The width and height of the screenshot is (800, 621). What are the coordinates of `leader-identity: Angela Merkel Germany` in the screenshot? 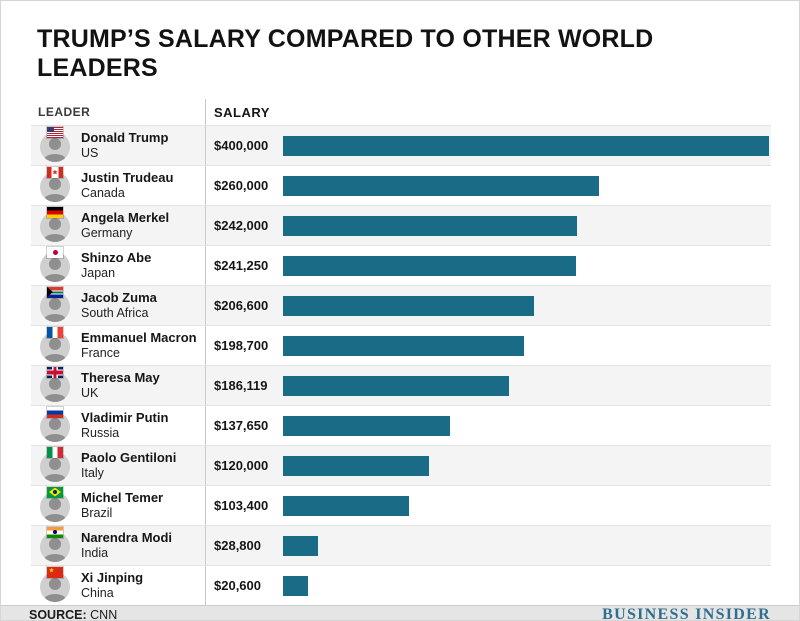 It's located at (125, 224).